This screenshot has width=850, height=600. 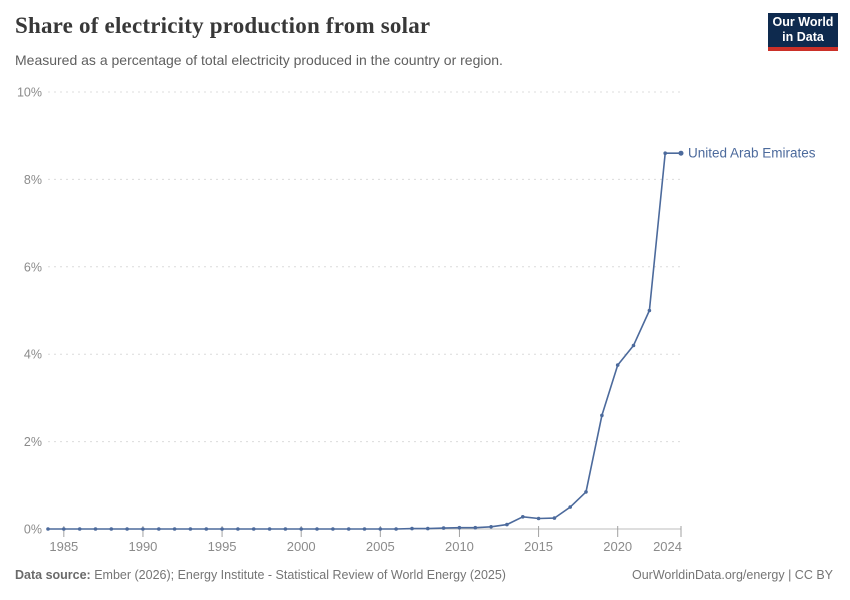 What do you see at coordinates (222, 546) in the screenshot?
I see `x-tick-label: 1995` at bounding box center [222, 546].